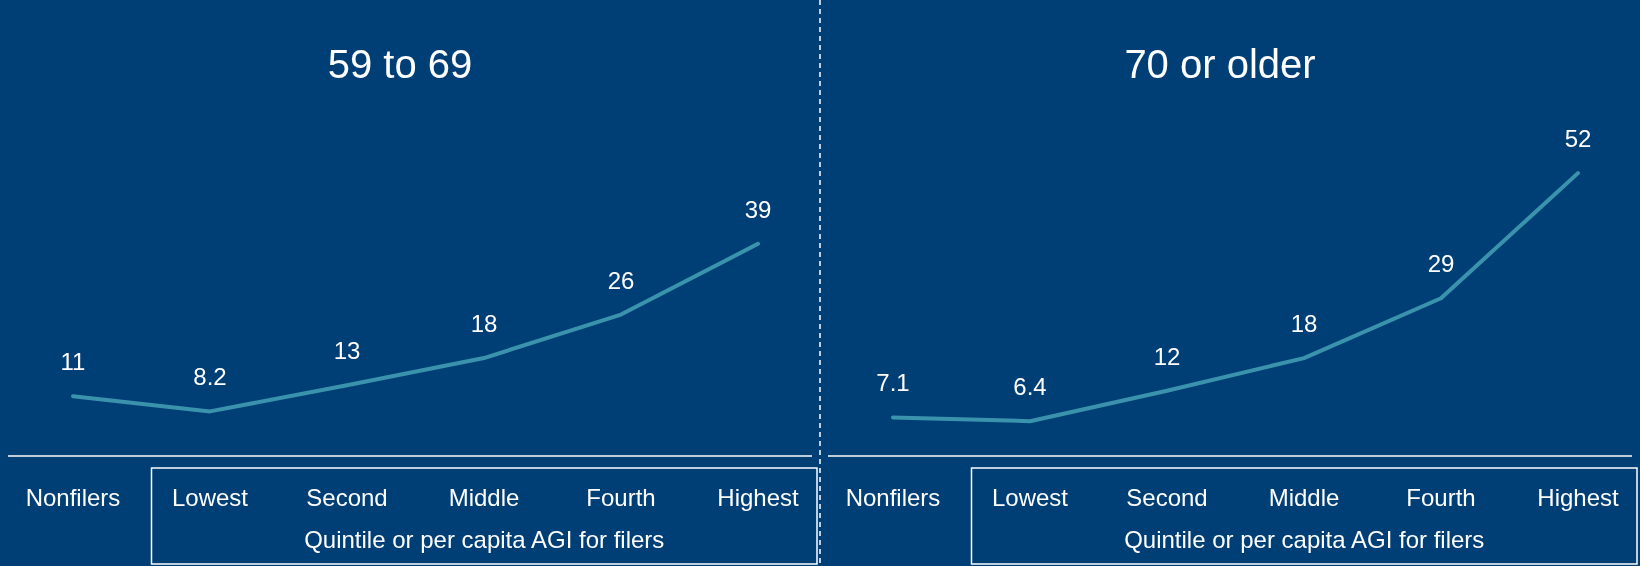 This screenshot has width=1640, height=566. I want to click on data-label: 6.4, so click(1030, 387).